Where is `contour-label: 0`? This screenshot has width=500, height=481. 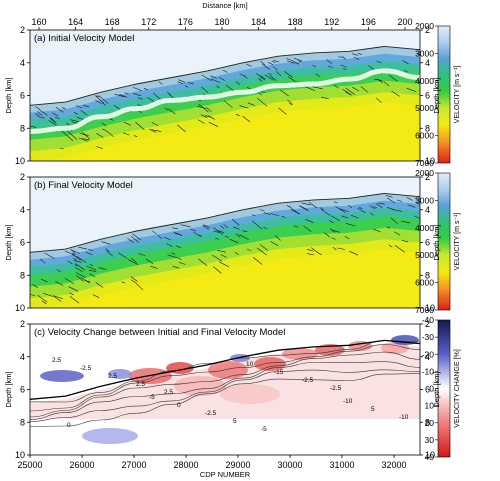
contour-label: 0 is located at coordinates (179, 405).